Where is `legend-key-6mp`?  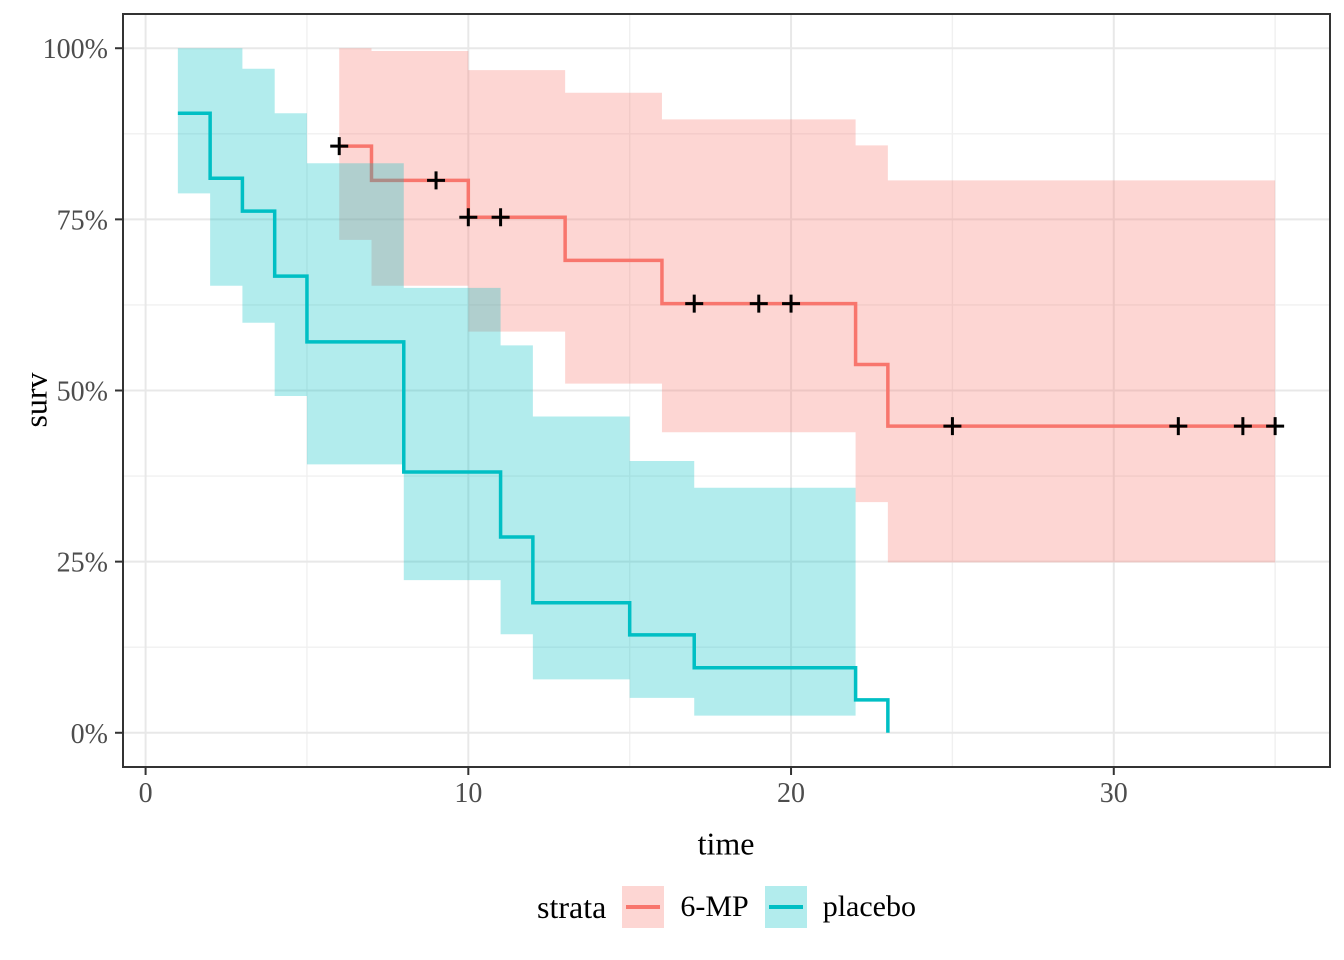 legend-key-6mp is located at coordinates (643, 907).